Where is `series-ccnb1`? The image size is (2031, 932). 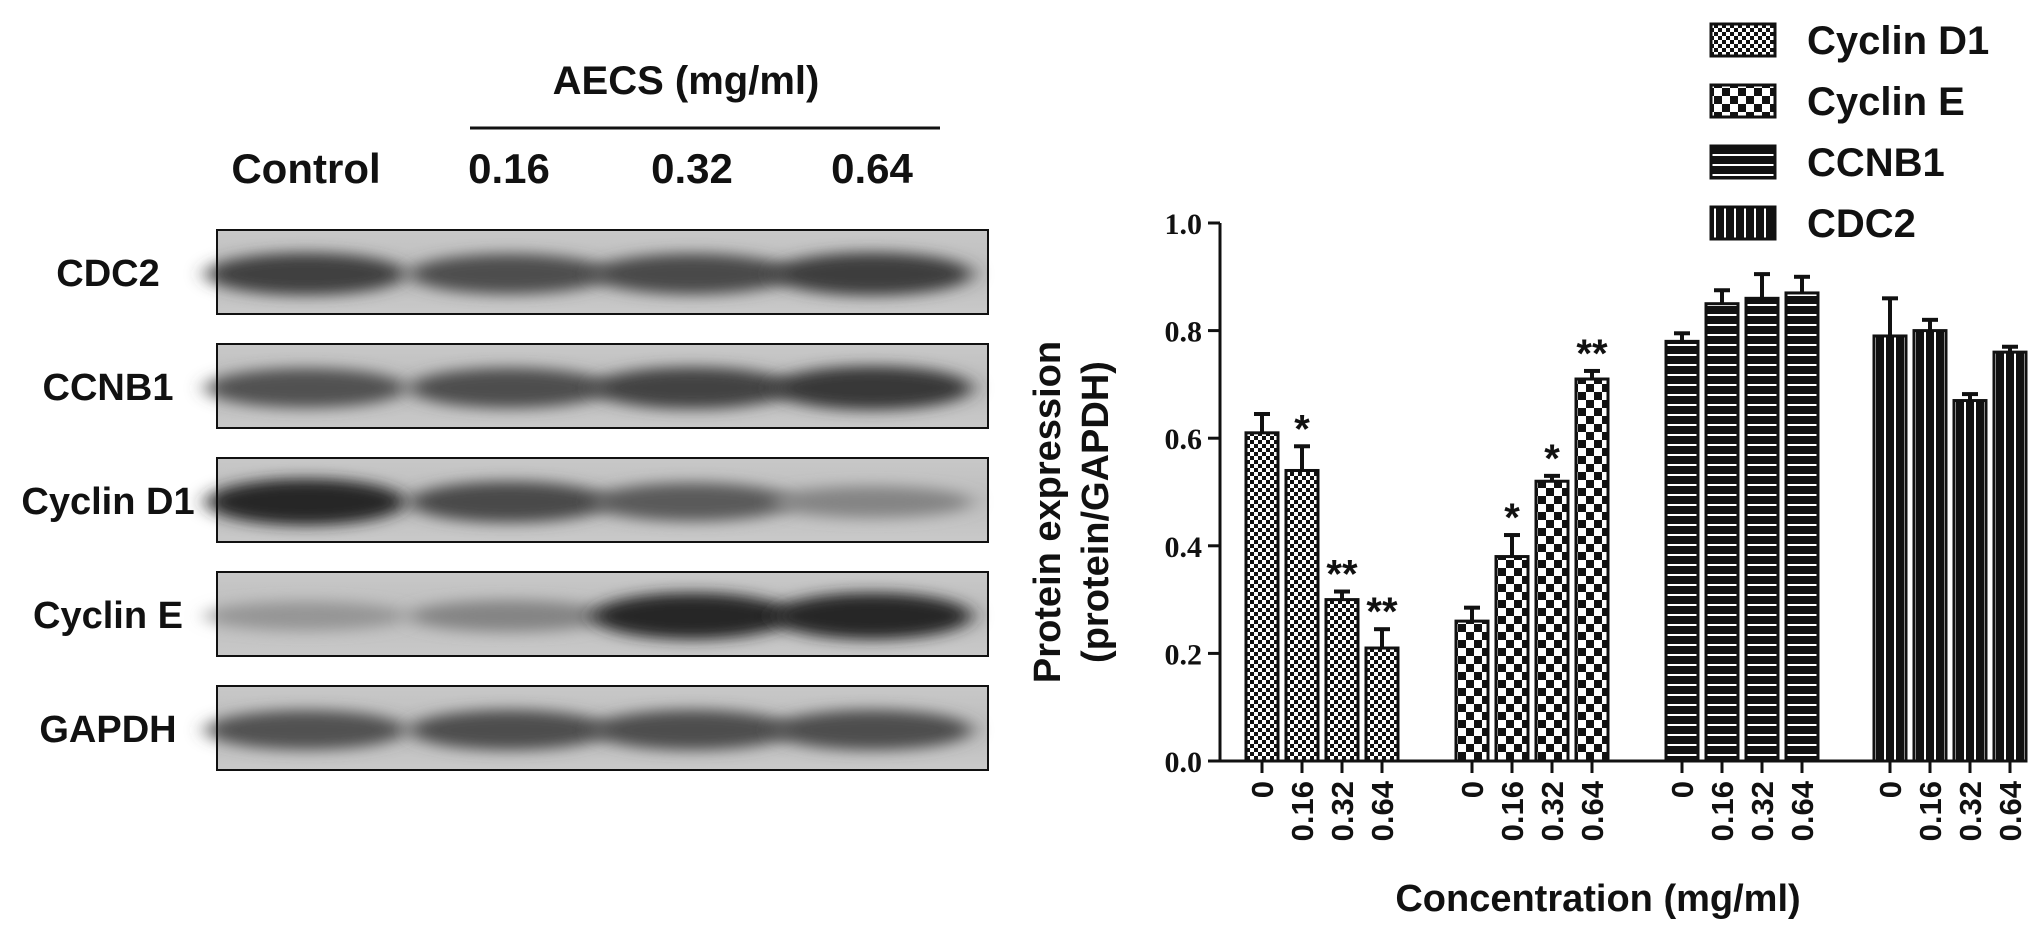
series-ccnb1 is located at coordinates (1742, 517).